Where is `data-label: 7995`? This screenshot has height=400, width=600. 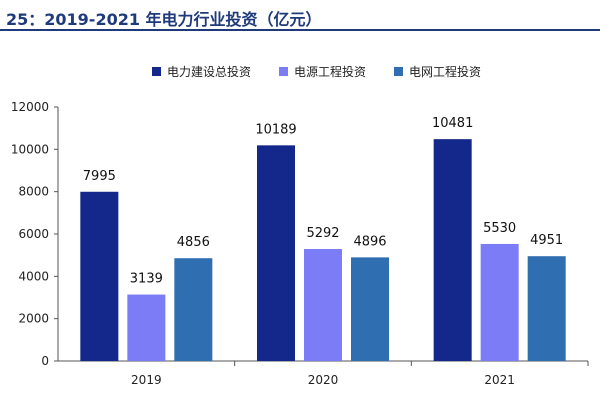 data-label: 7995 is located at coordinates (99, 176).